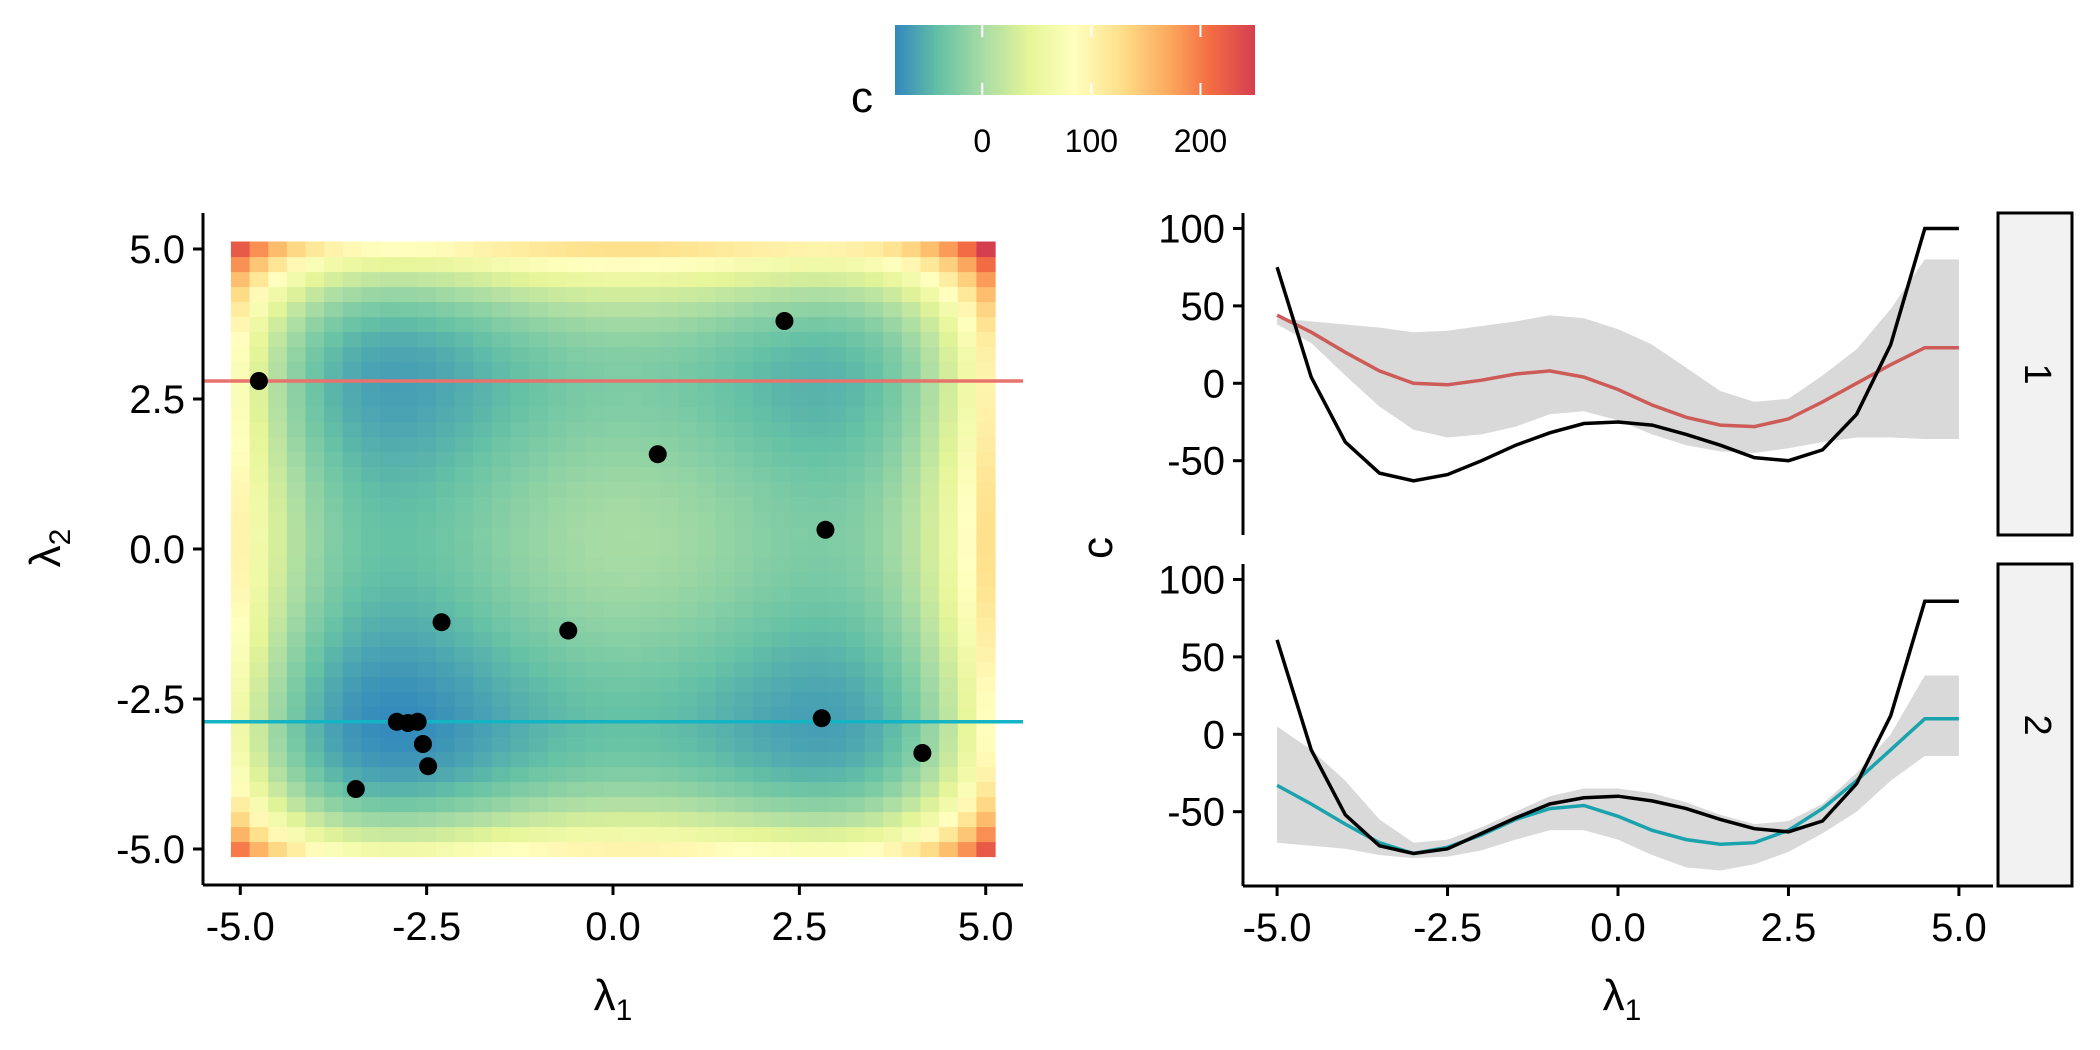 Image resolution: width=2100 pixels, height=1050 pixels. What do you see at coordinates (613, 927) in the screenshot?
I see `x-tick-label: 0.0` at bounding box center [613, 927].